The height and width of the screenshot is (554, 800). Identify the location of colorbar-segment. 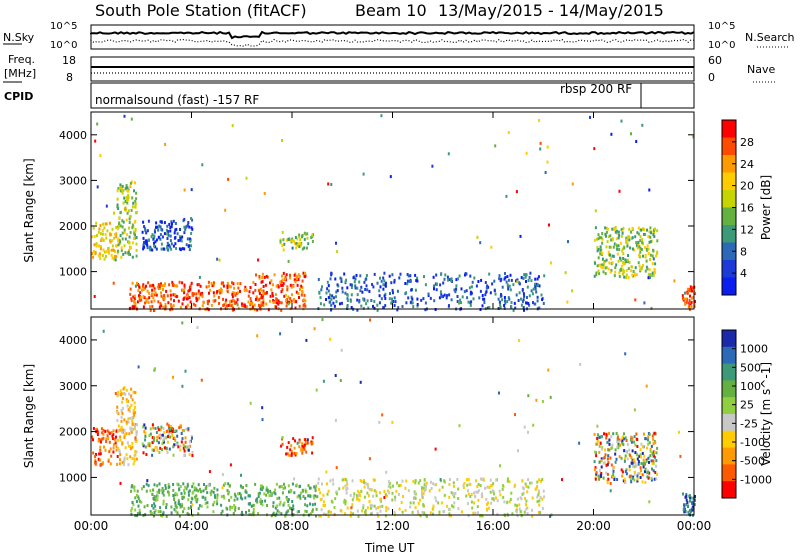
(729, 423).